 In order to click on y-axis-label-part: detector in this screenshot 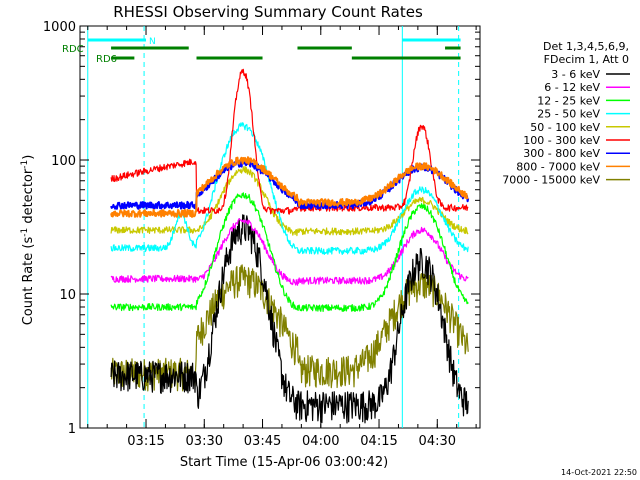, I will do `click(28, 198)`.